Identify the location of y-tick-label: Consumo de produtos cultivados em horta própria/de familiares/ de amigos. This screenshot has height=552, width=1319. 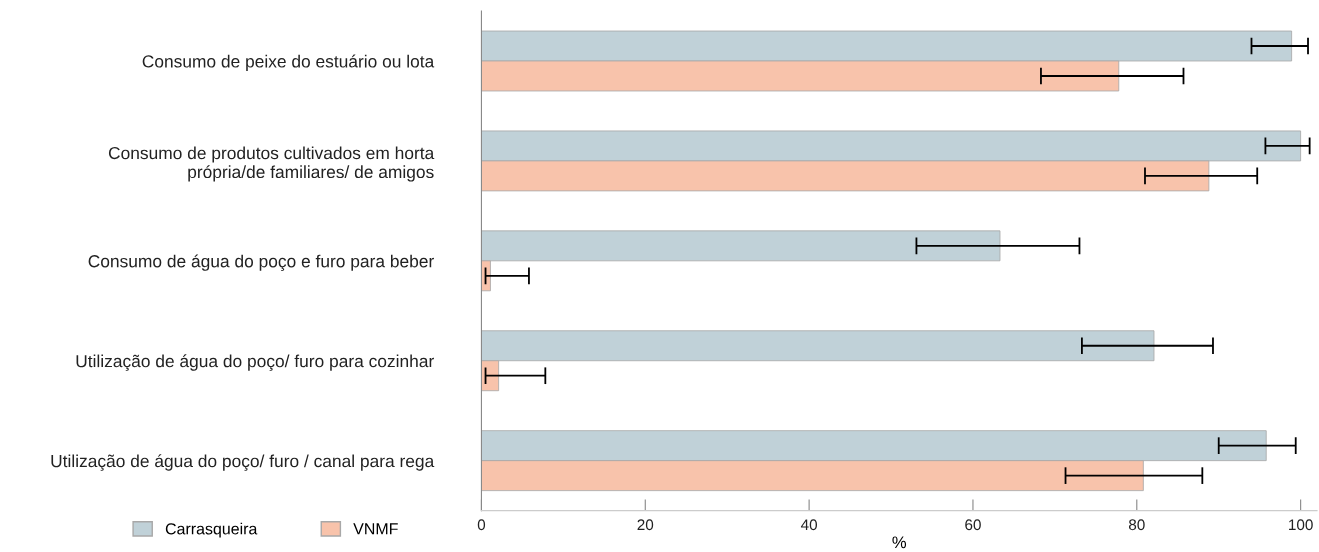
(271, 164).